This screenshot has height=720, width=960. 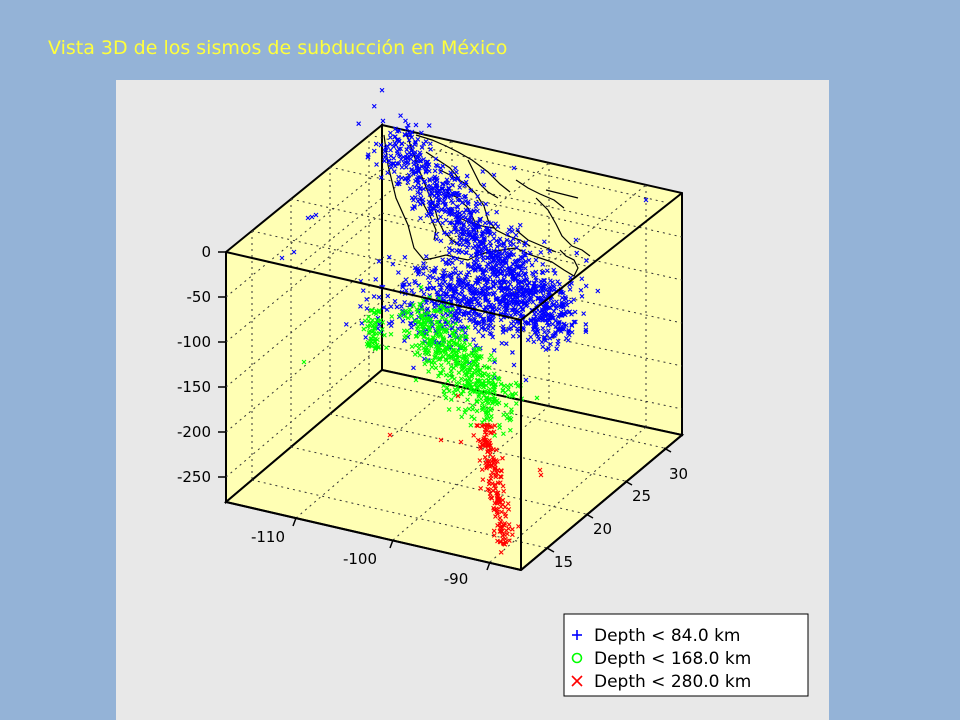 I want to click on series-deep-points, so click(x=465, y=474).